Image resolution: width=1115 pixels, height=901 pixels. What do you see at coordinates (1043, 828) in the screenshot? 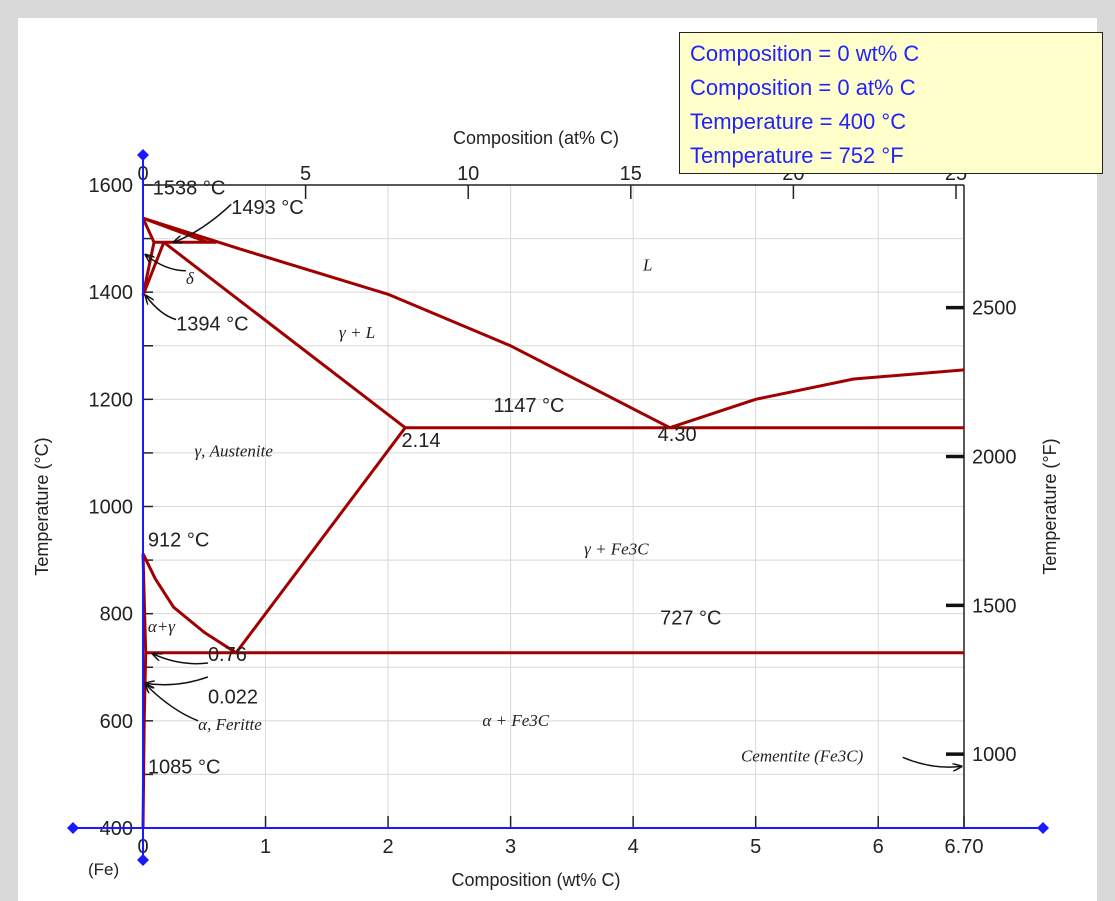
I see `cursor-handle-right` at bounding box center [1043, 828].